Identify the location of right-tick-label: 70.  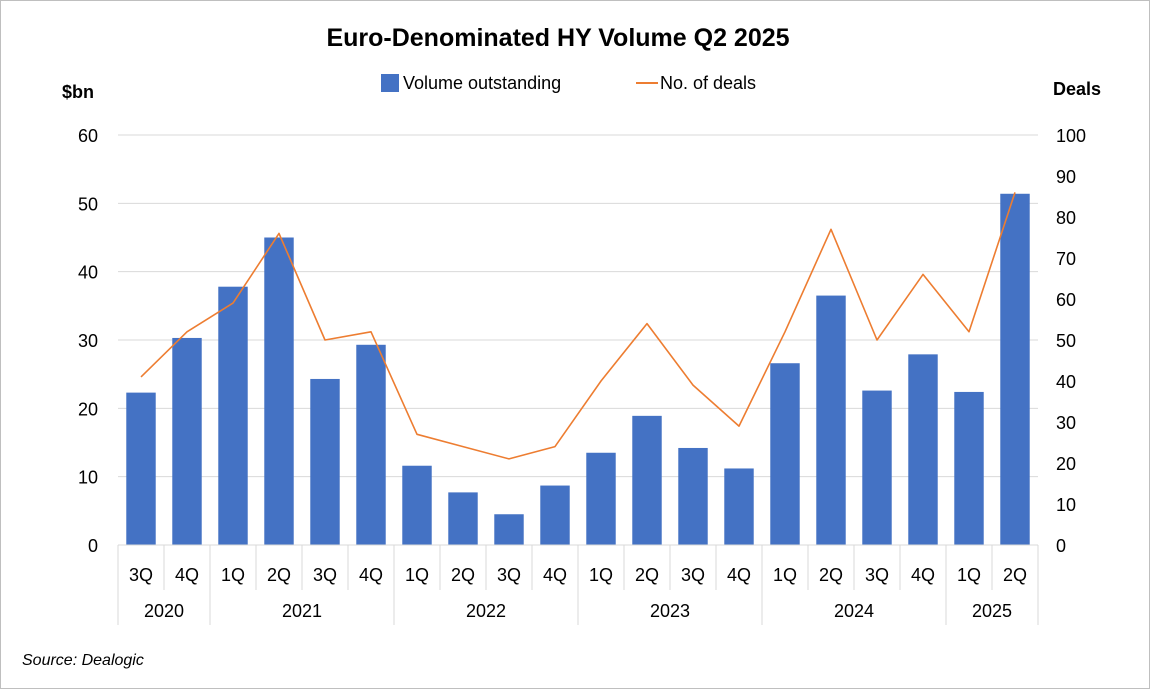
(1066, 259).